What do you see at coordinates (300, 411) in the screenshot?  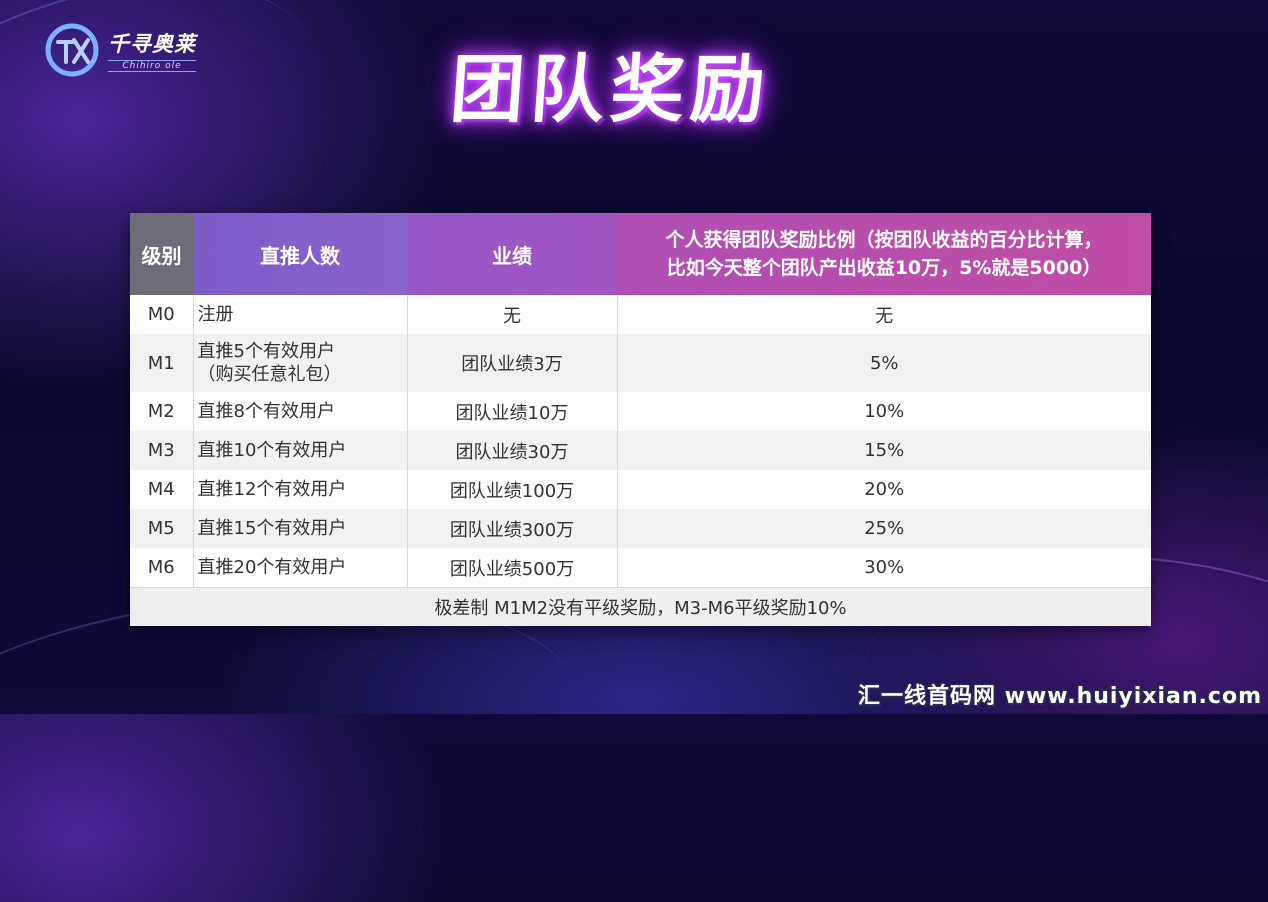 I see `cell-direct: 直推8个有效用户` at bounding box center [300, 411].